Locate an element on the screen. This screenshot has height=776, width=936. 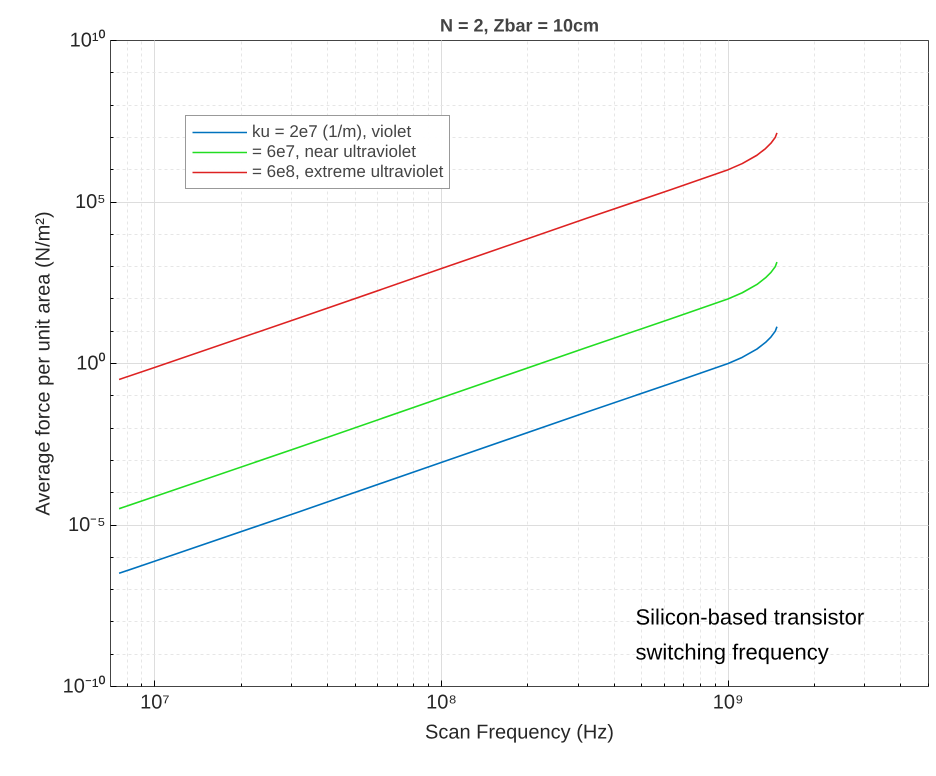
y-tick-label: 10⁵ is located at coordinates (90, 202).